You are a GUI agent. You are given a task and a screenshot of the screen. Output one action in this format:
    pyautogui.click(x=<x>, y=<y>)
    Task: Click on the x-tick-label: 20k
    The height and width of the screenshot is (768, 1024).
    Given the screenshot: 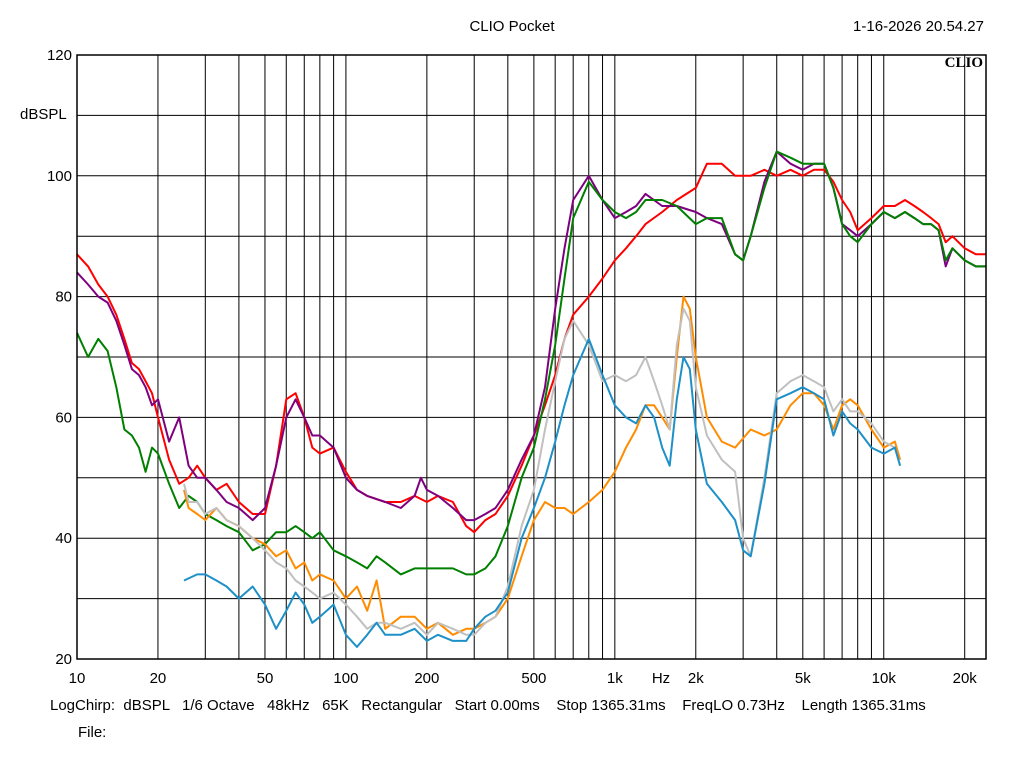 What is the action you would take?
    pyautogui.click(x=965, y=678)
    